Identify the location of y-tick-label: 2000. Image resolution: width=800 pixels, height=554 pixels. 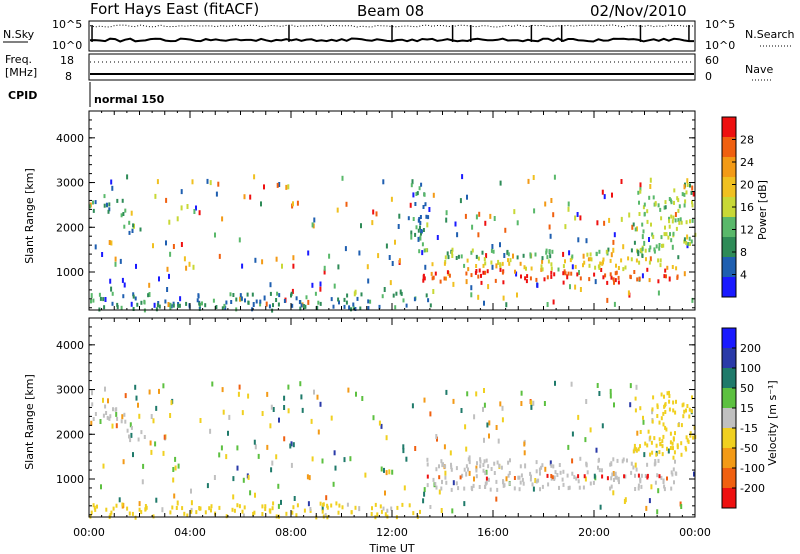
(70, 434).